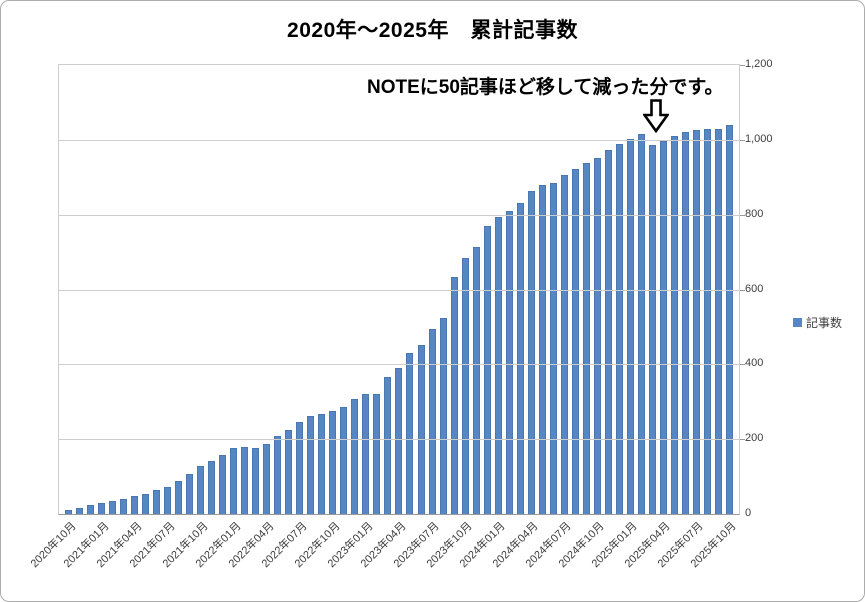  What do you see at coordinates (754, 363) in the screenshot?
I see `y-axis-label: 400` at bounding box center [754, 363].